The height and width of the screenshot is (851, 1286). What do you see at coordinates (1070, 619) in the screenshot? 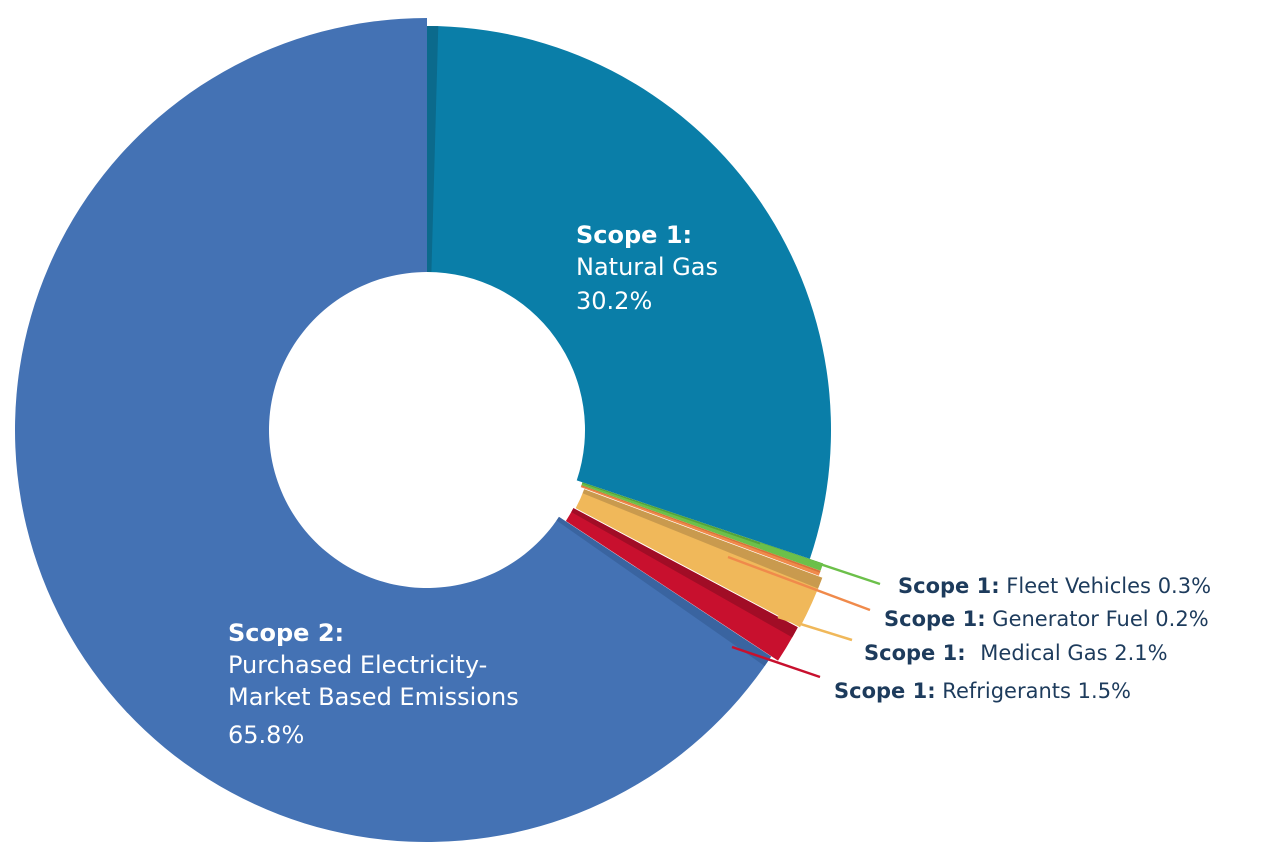
I see `generator-fuel-name: Generator Fuel` at bounding box center [1070, 619].